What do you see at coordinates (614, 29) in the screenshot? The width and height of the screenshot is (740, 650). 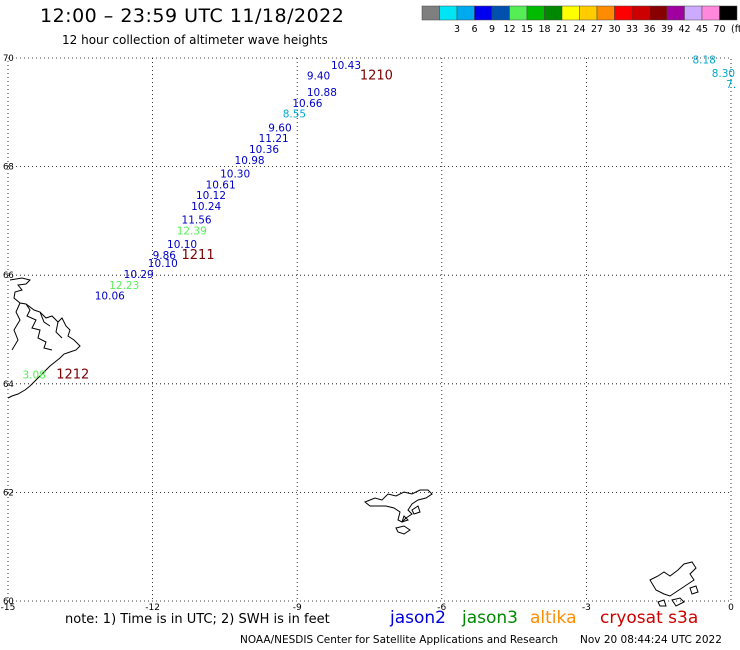 I see `legend-tick-label: 30` at bounding box center [614, 29].